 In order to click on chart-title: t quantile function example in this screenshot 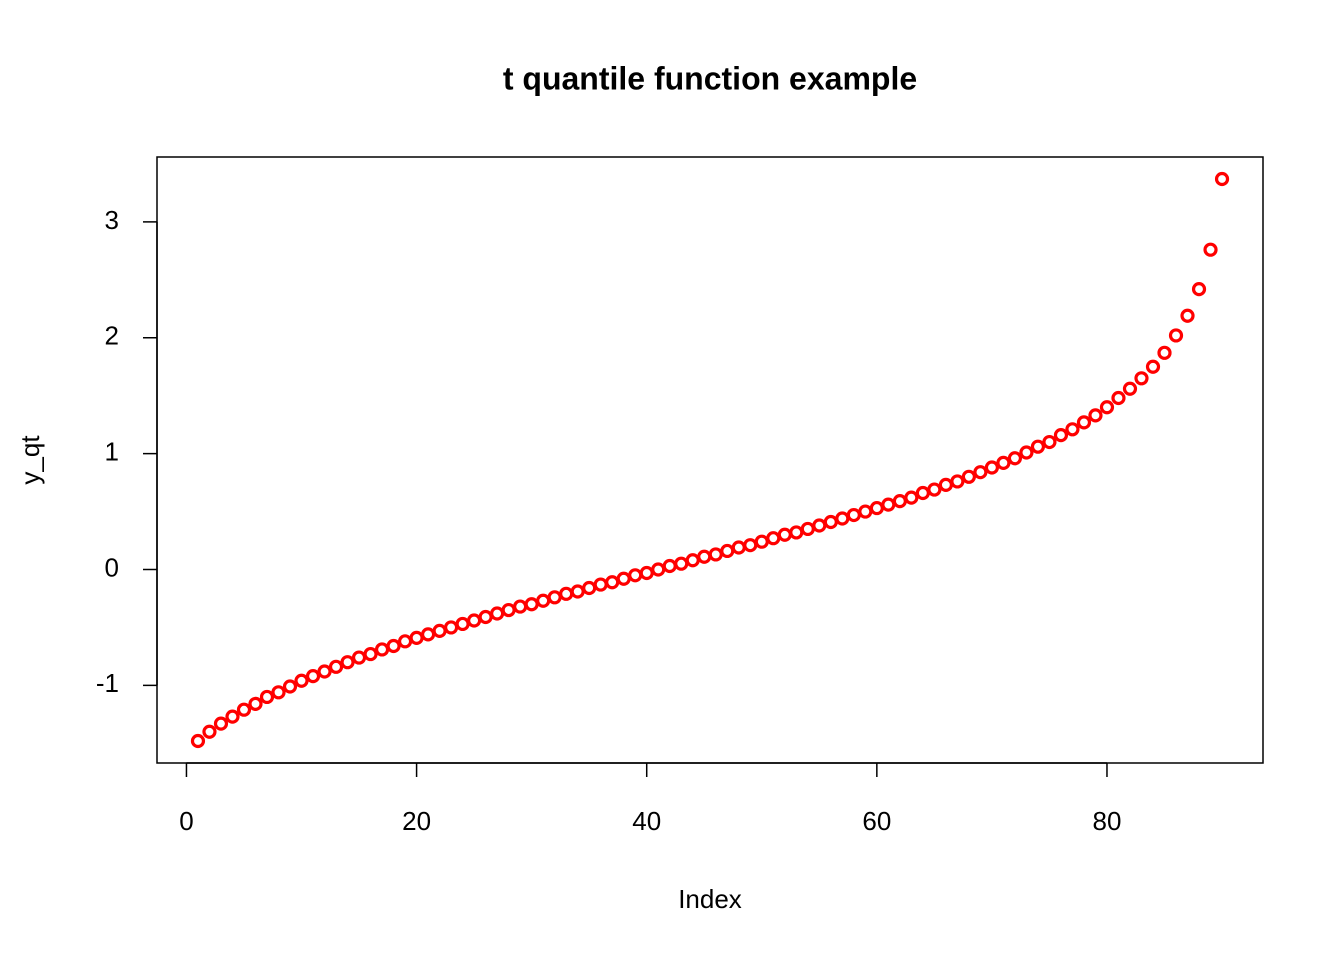, I will do `click(710, 78)`.